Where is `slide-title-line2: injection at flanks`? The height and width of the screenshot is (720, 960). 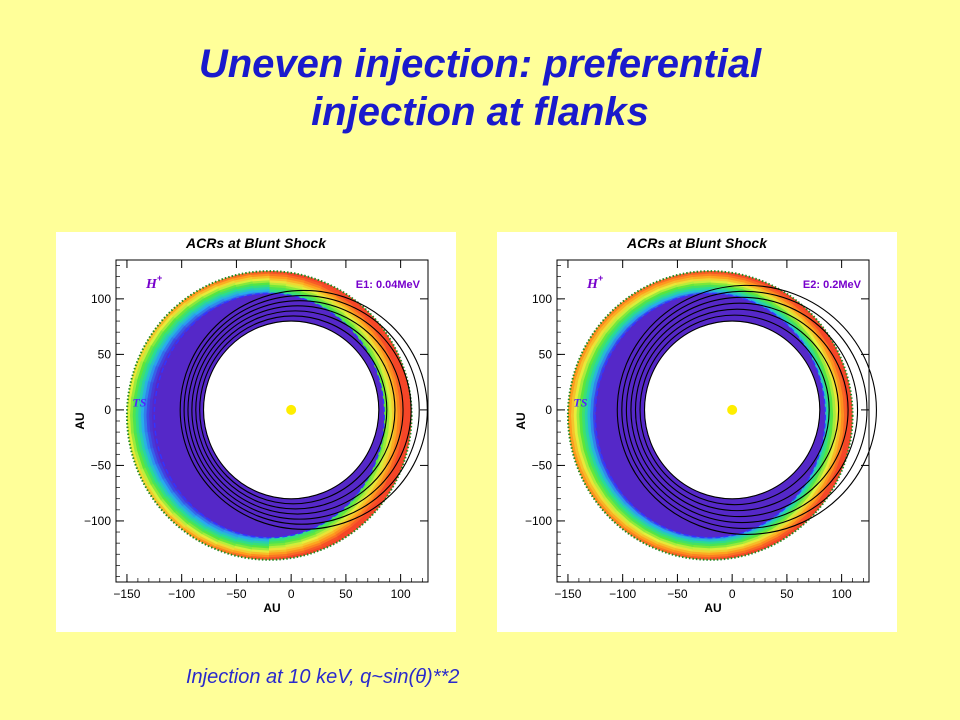 slide-title-line2: injection at flanks is located at coordinates (480, 112).